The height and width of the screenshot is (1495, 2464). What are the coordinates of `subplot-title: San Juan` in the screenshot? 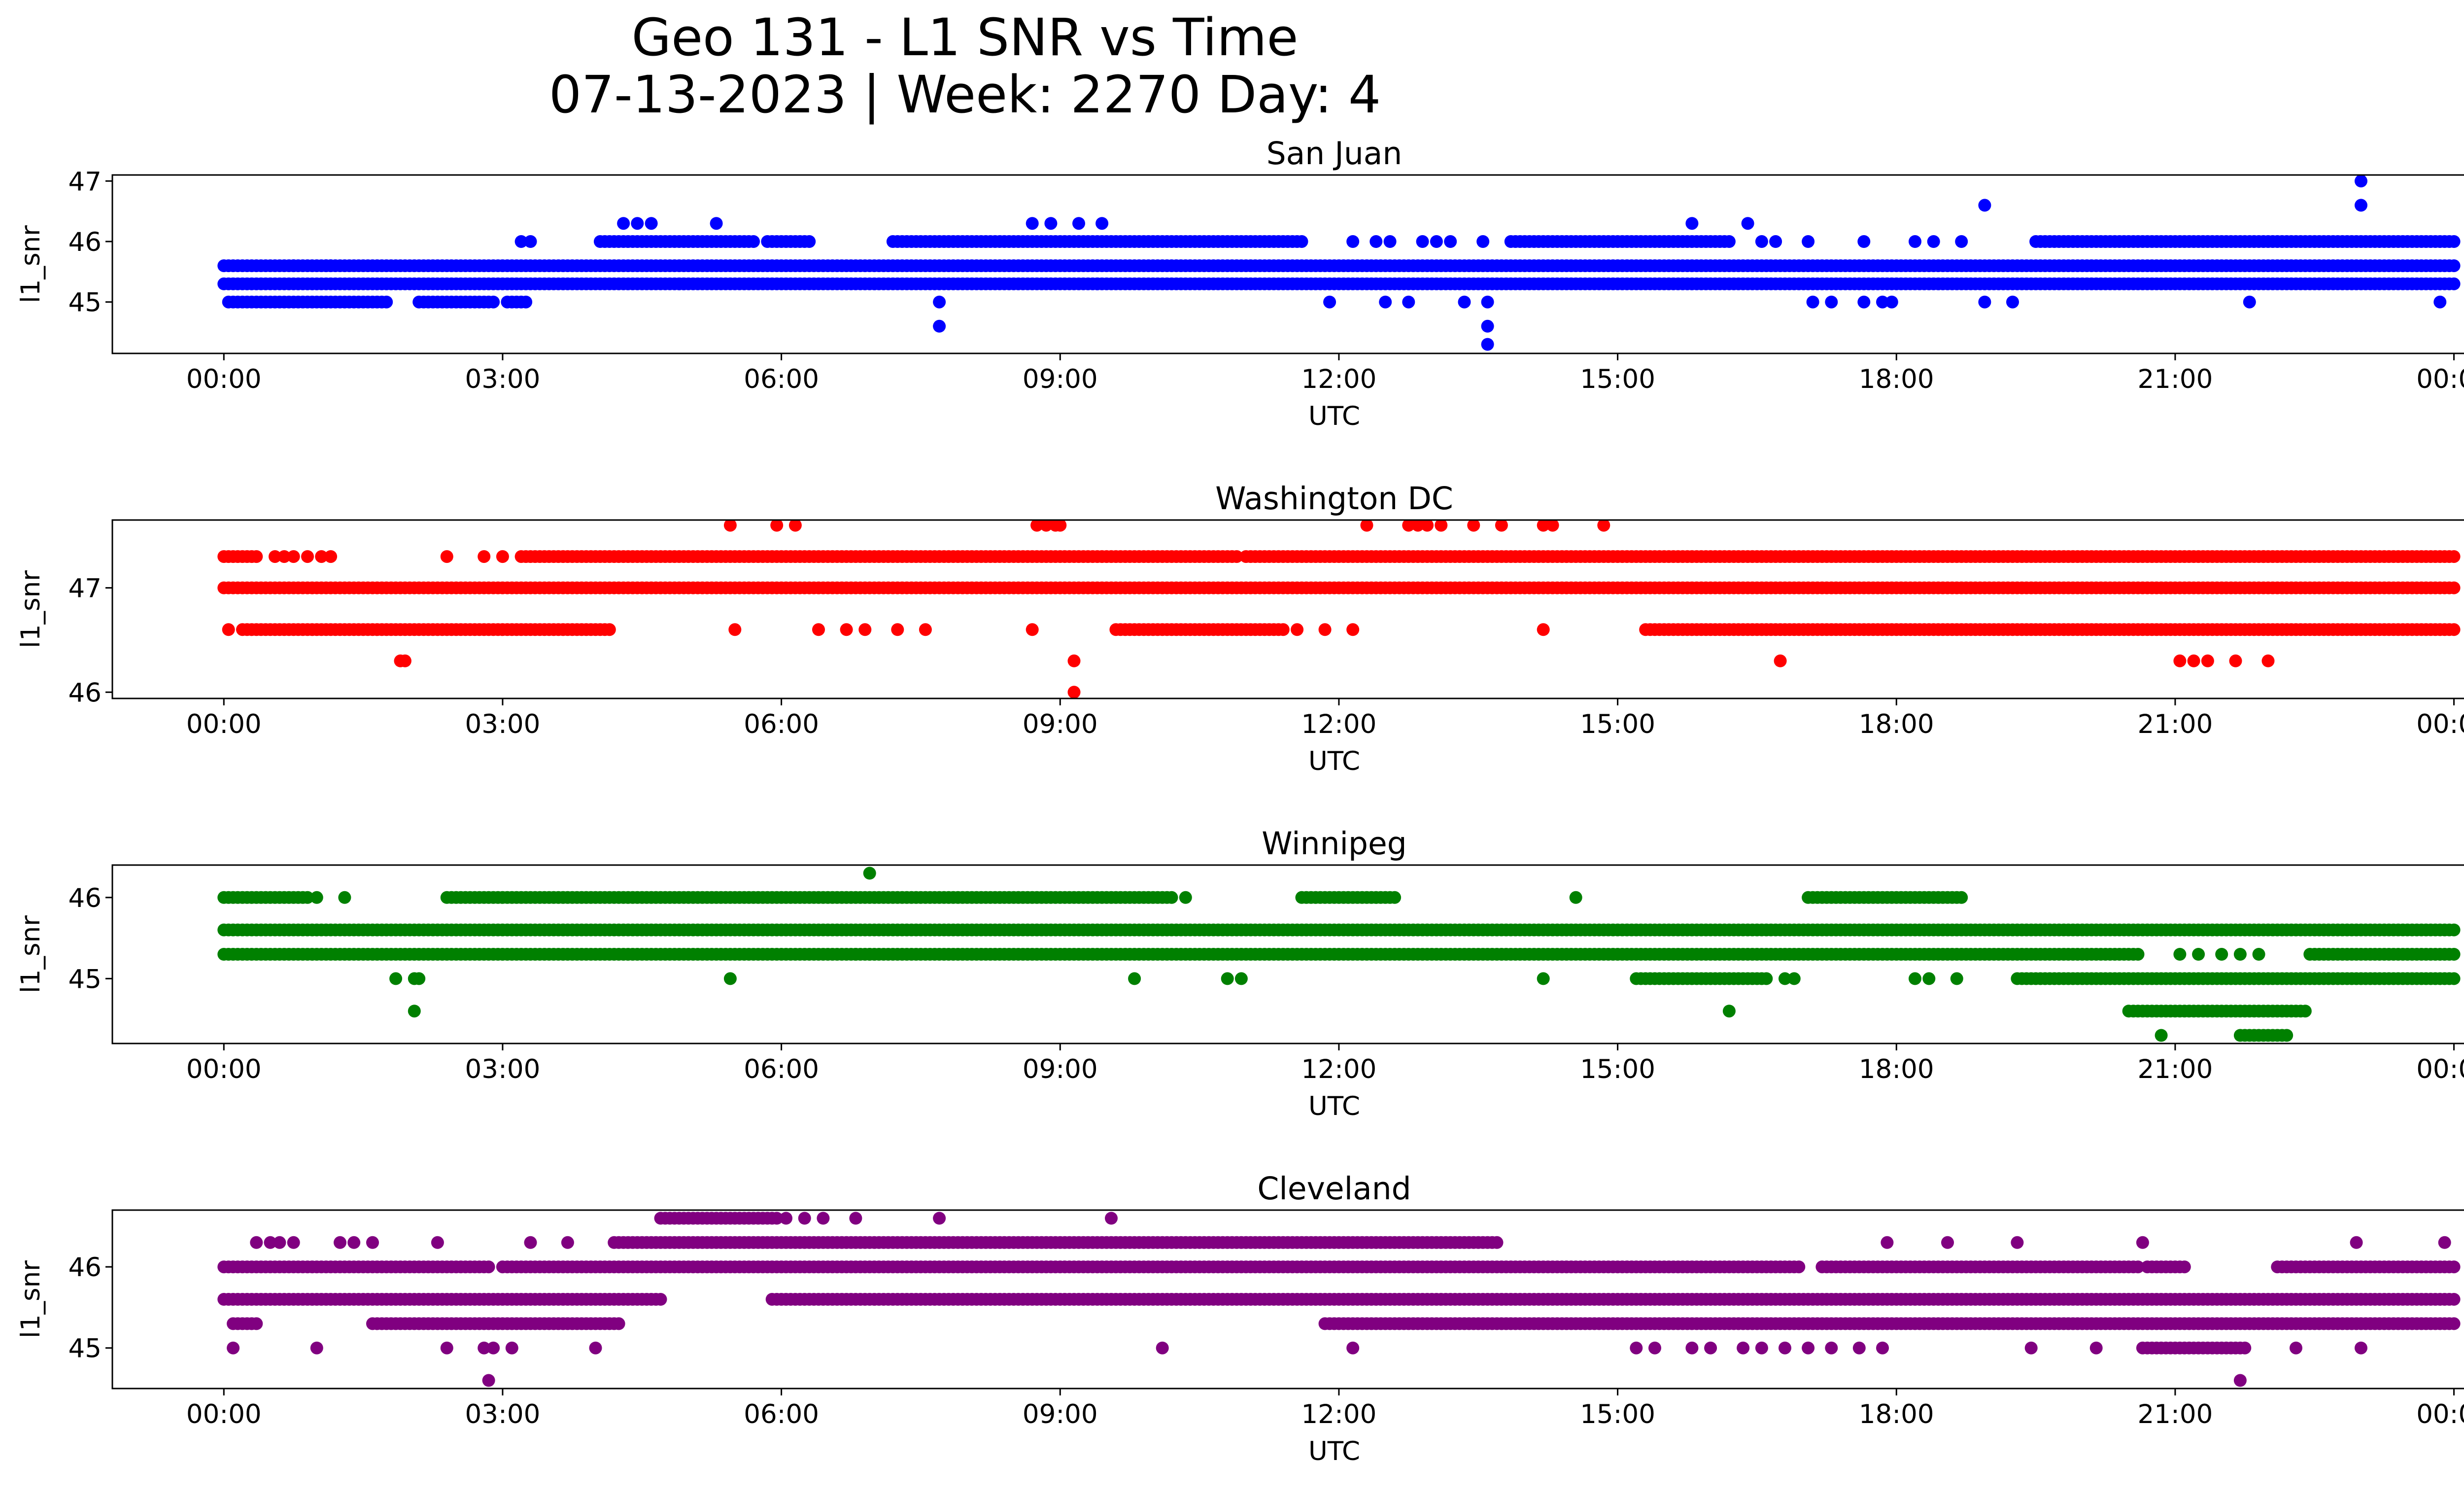 It's located at (1334, 154).